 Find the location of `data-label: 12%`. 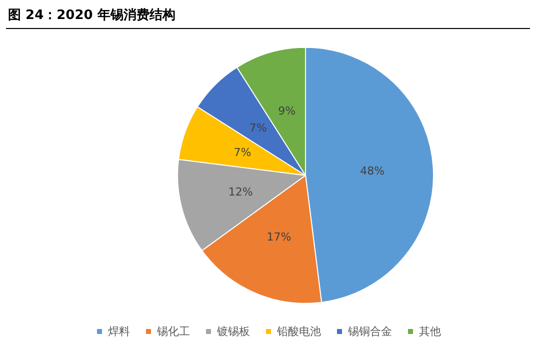

data-label: 12% is located at coordinates (240, 192).